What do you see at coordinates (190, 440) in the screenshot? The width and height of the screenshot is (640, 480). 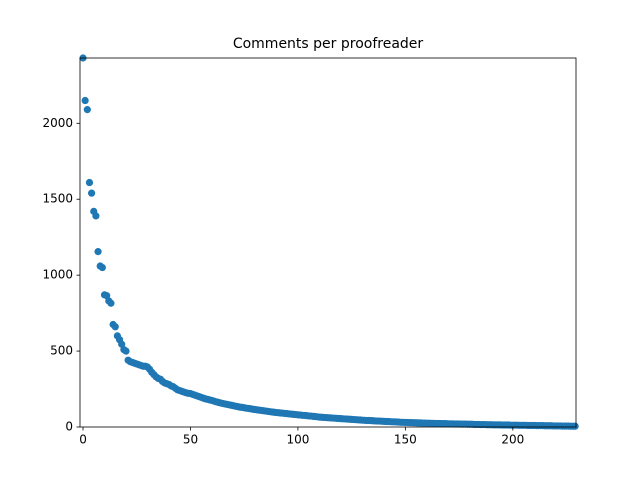 I see `x-tick-label: 50` at bounding box center [190, 440].